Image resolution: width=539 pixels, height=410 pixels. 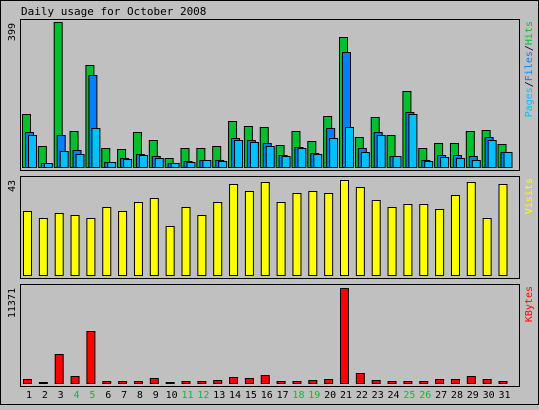 I want to click on x-tick-label-day-23: 23, so click(x=378, y=395).